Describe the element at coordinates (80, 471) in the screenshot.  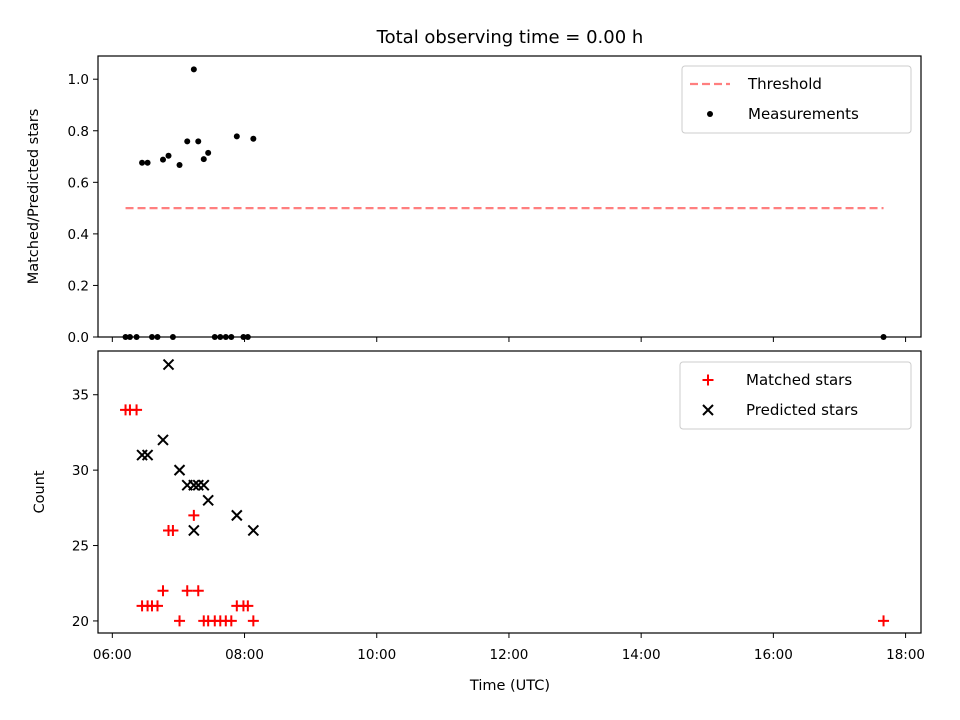
I see `y-tick-label: 30` at that location.